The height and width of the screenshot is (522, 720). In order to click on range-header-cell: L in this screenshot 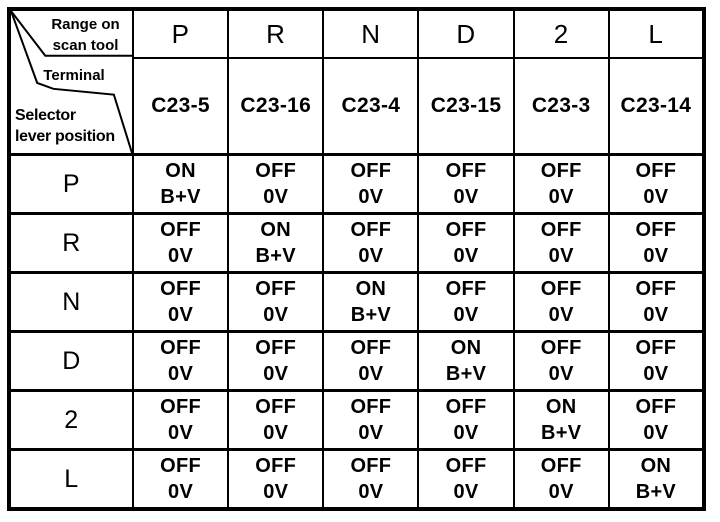, I will do `click(656, 33)`.